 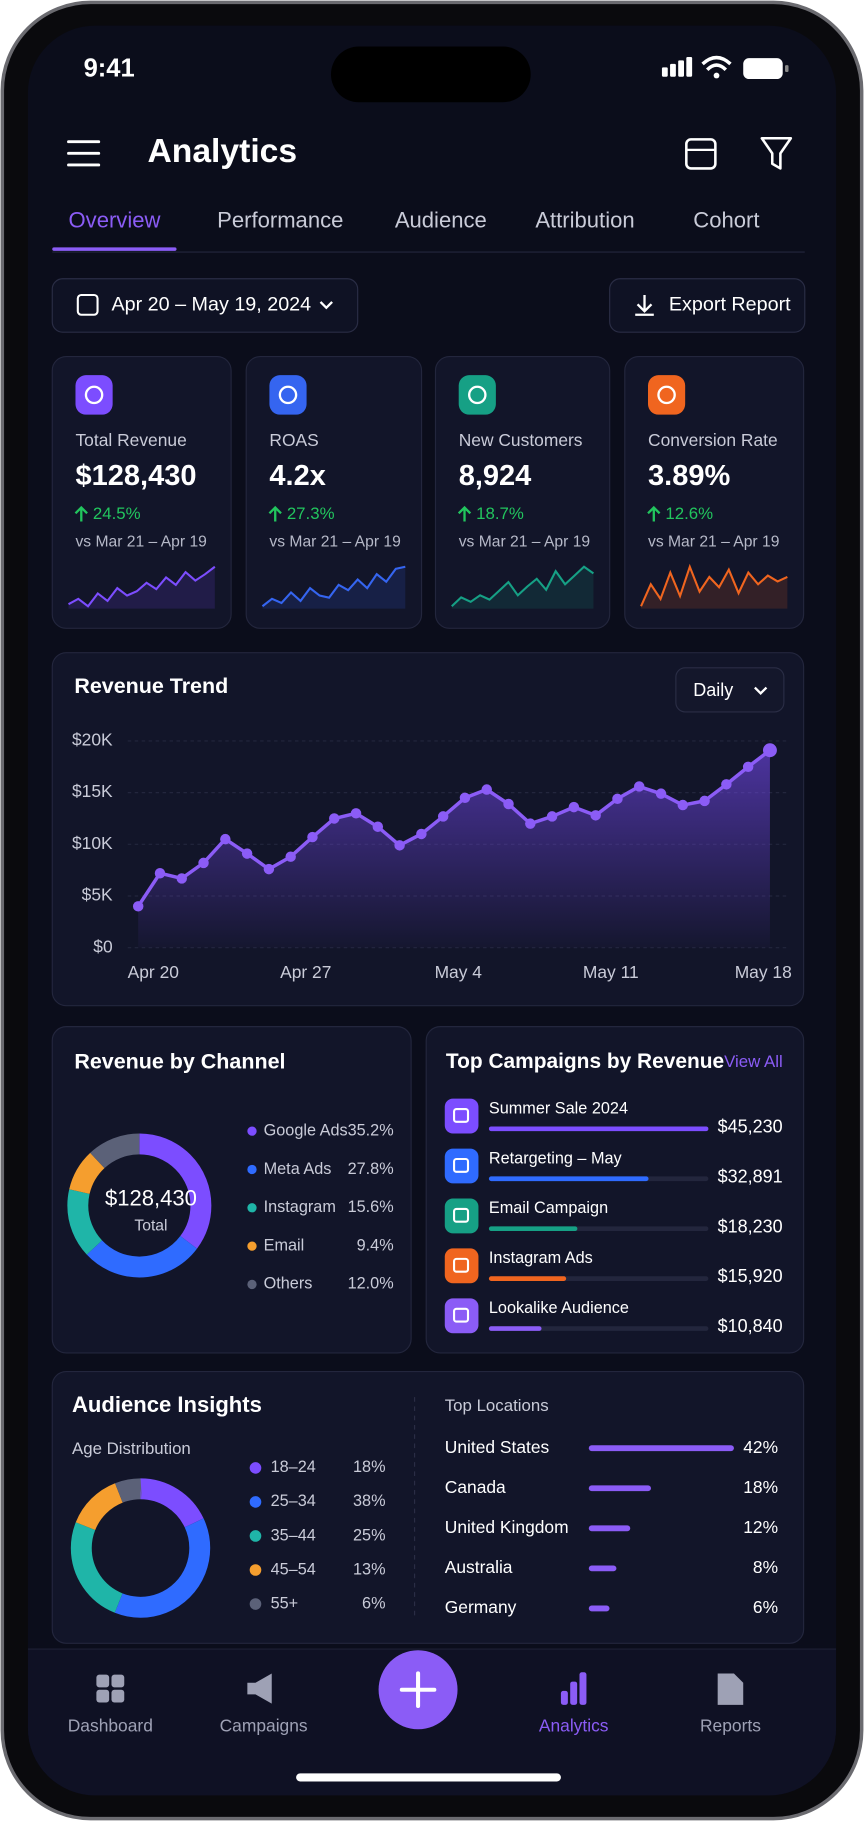 What do you see at coordinates (666, 395) in the screenshot?
I see `kpi-icon-glyph` at bounding box center [666, 395].